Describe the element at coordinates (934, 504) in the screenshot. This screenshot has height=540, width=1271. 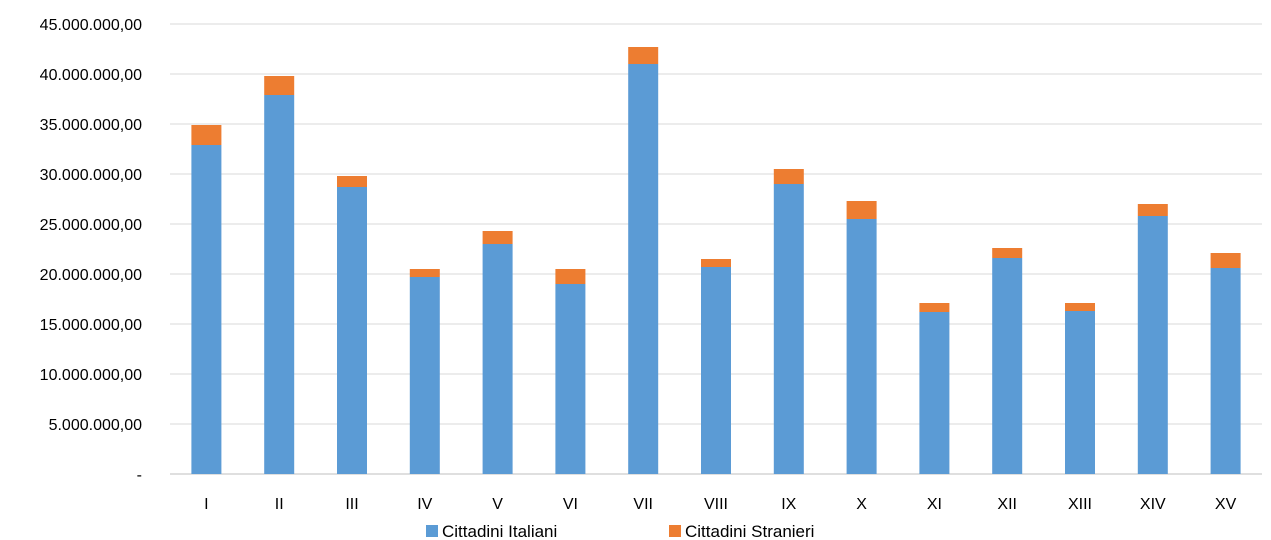
I see `x-tick-label: XI` at that location.